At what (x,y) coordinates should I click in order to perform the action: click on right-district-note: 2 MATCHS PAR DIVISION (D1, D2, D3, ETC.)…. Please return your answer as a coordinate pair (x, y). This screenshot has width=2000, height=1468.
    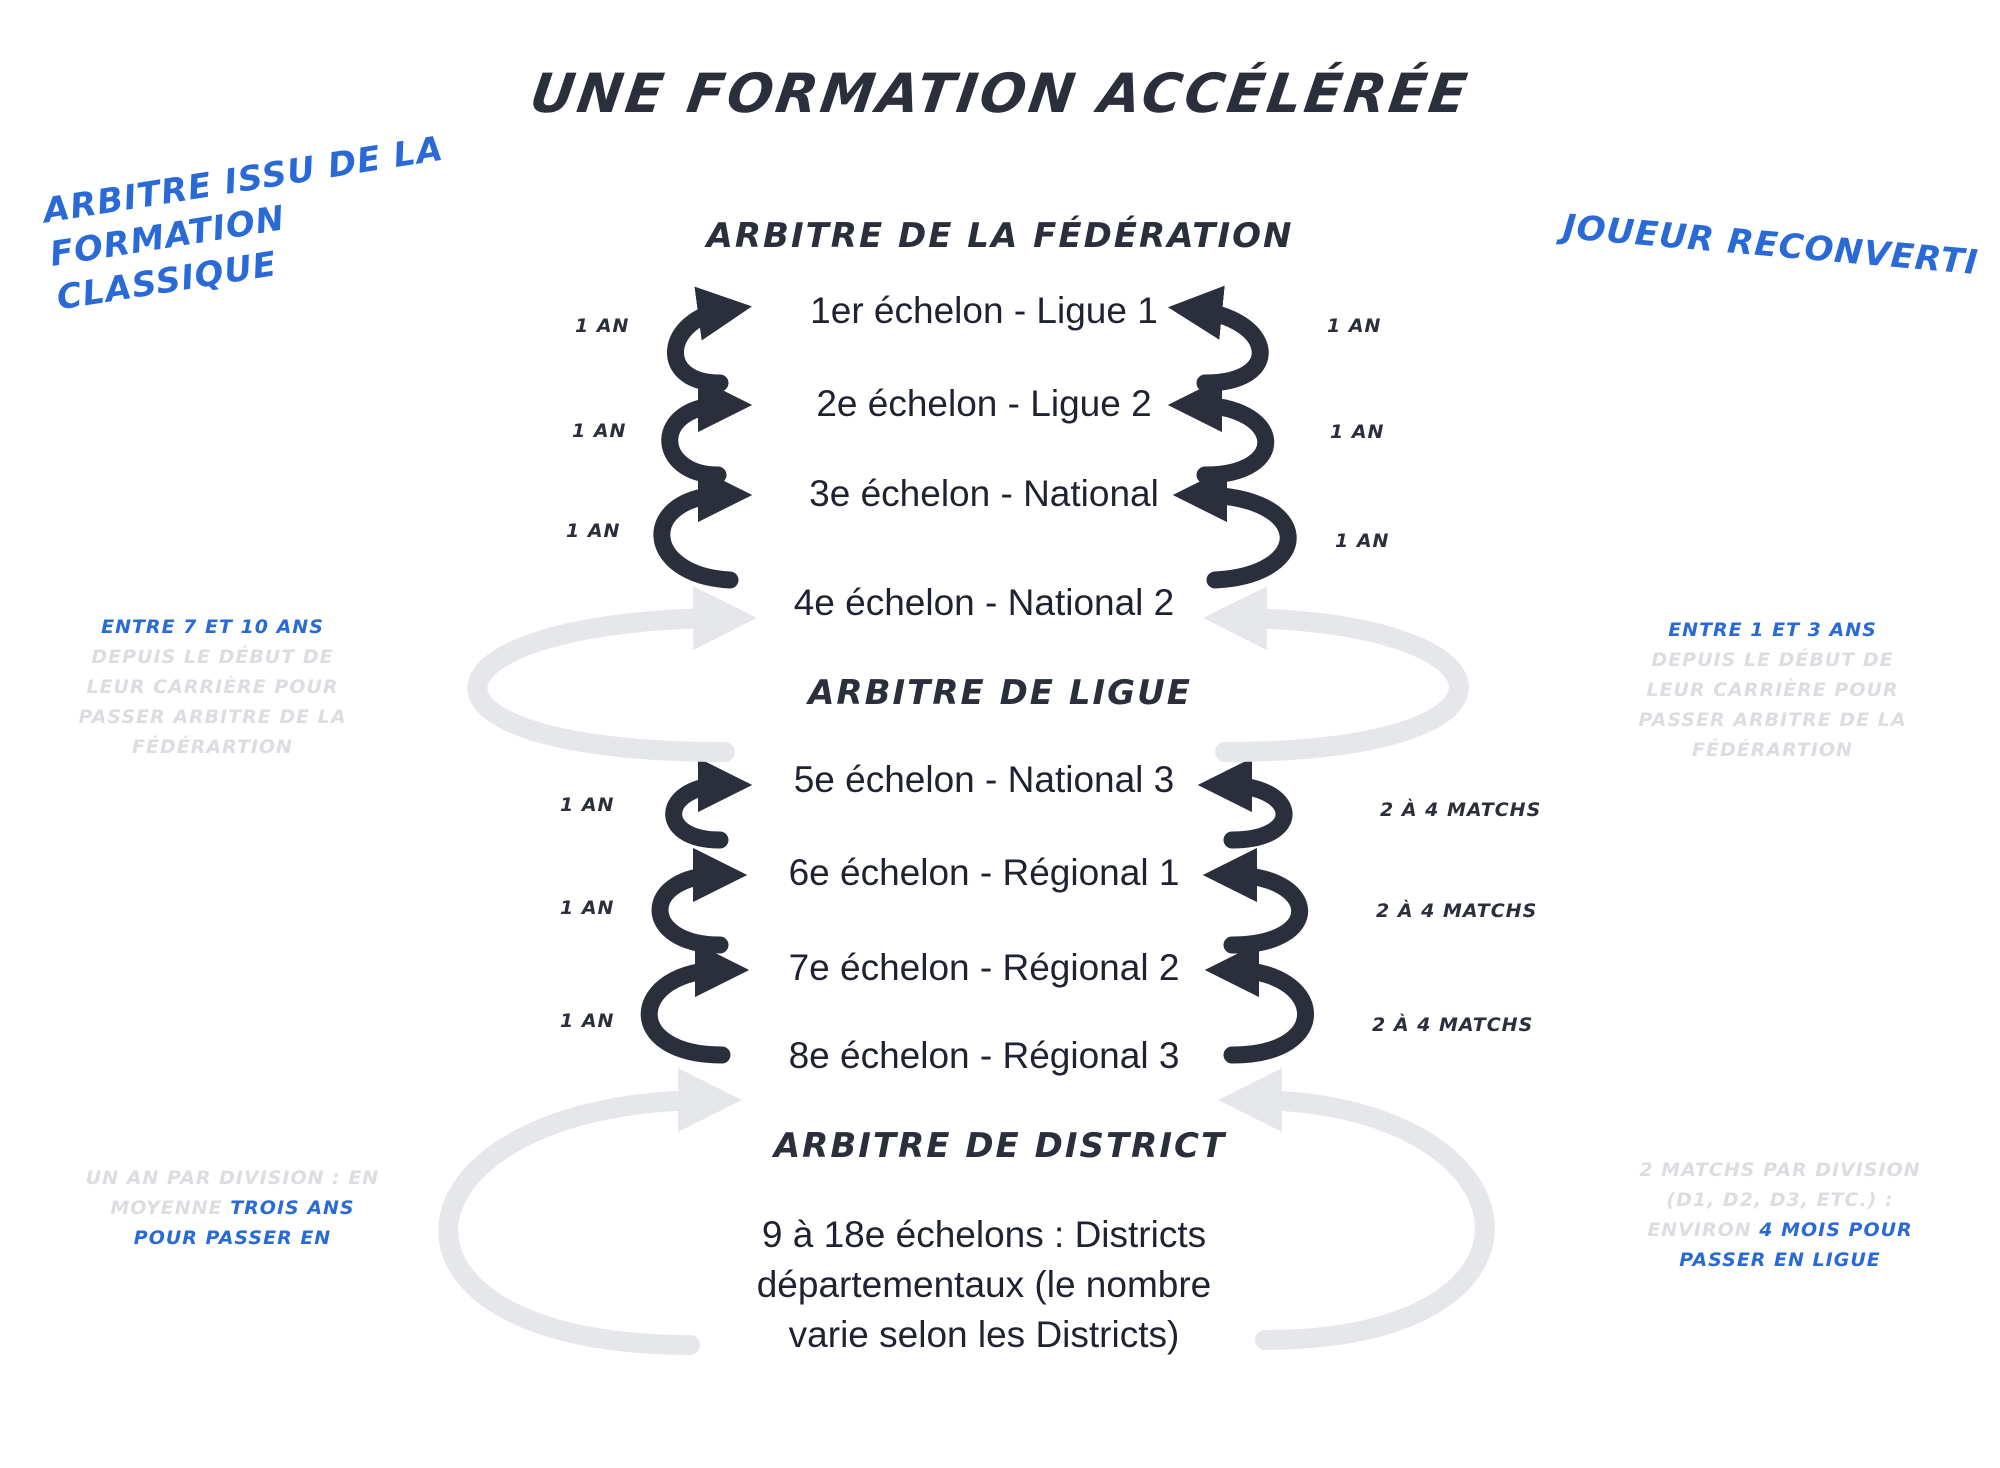
    Looking at the image, I should click on (1780, 1215).